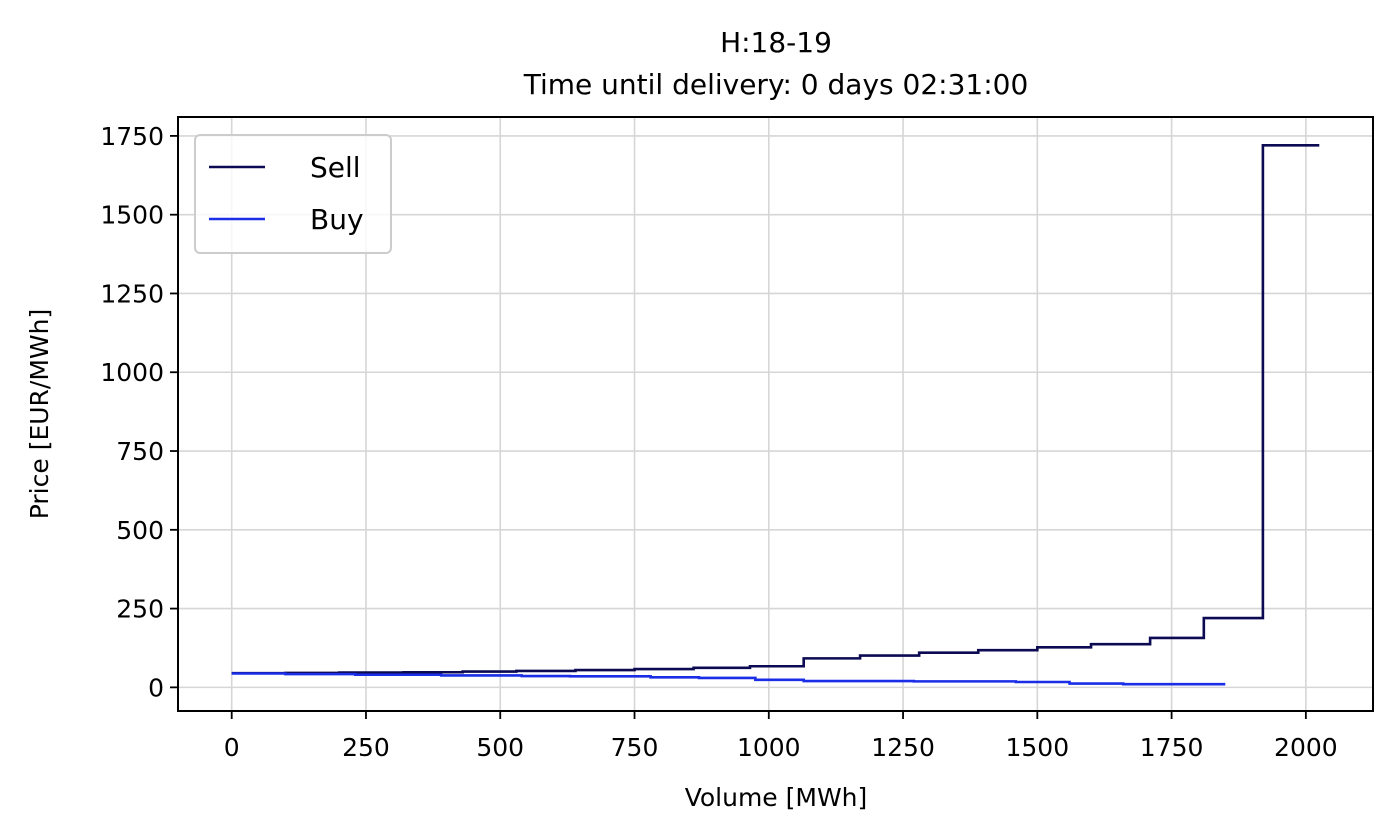 This screenshot has width=1400, height=838. I want to click on x-axis-ticks: 0 250 500 750 1000 1250 1500 1750 2000, so click(781, 736).